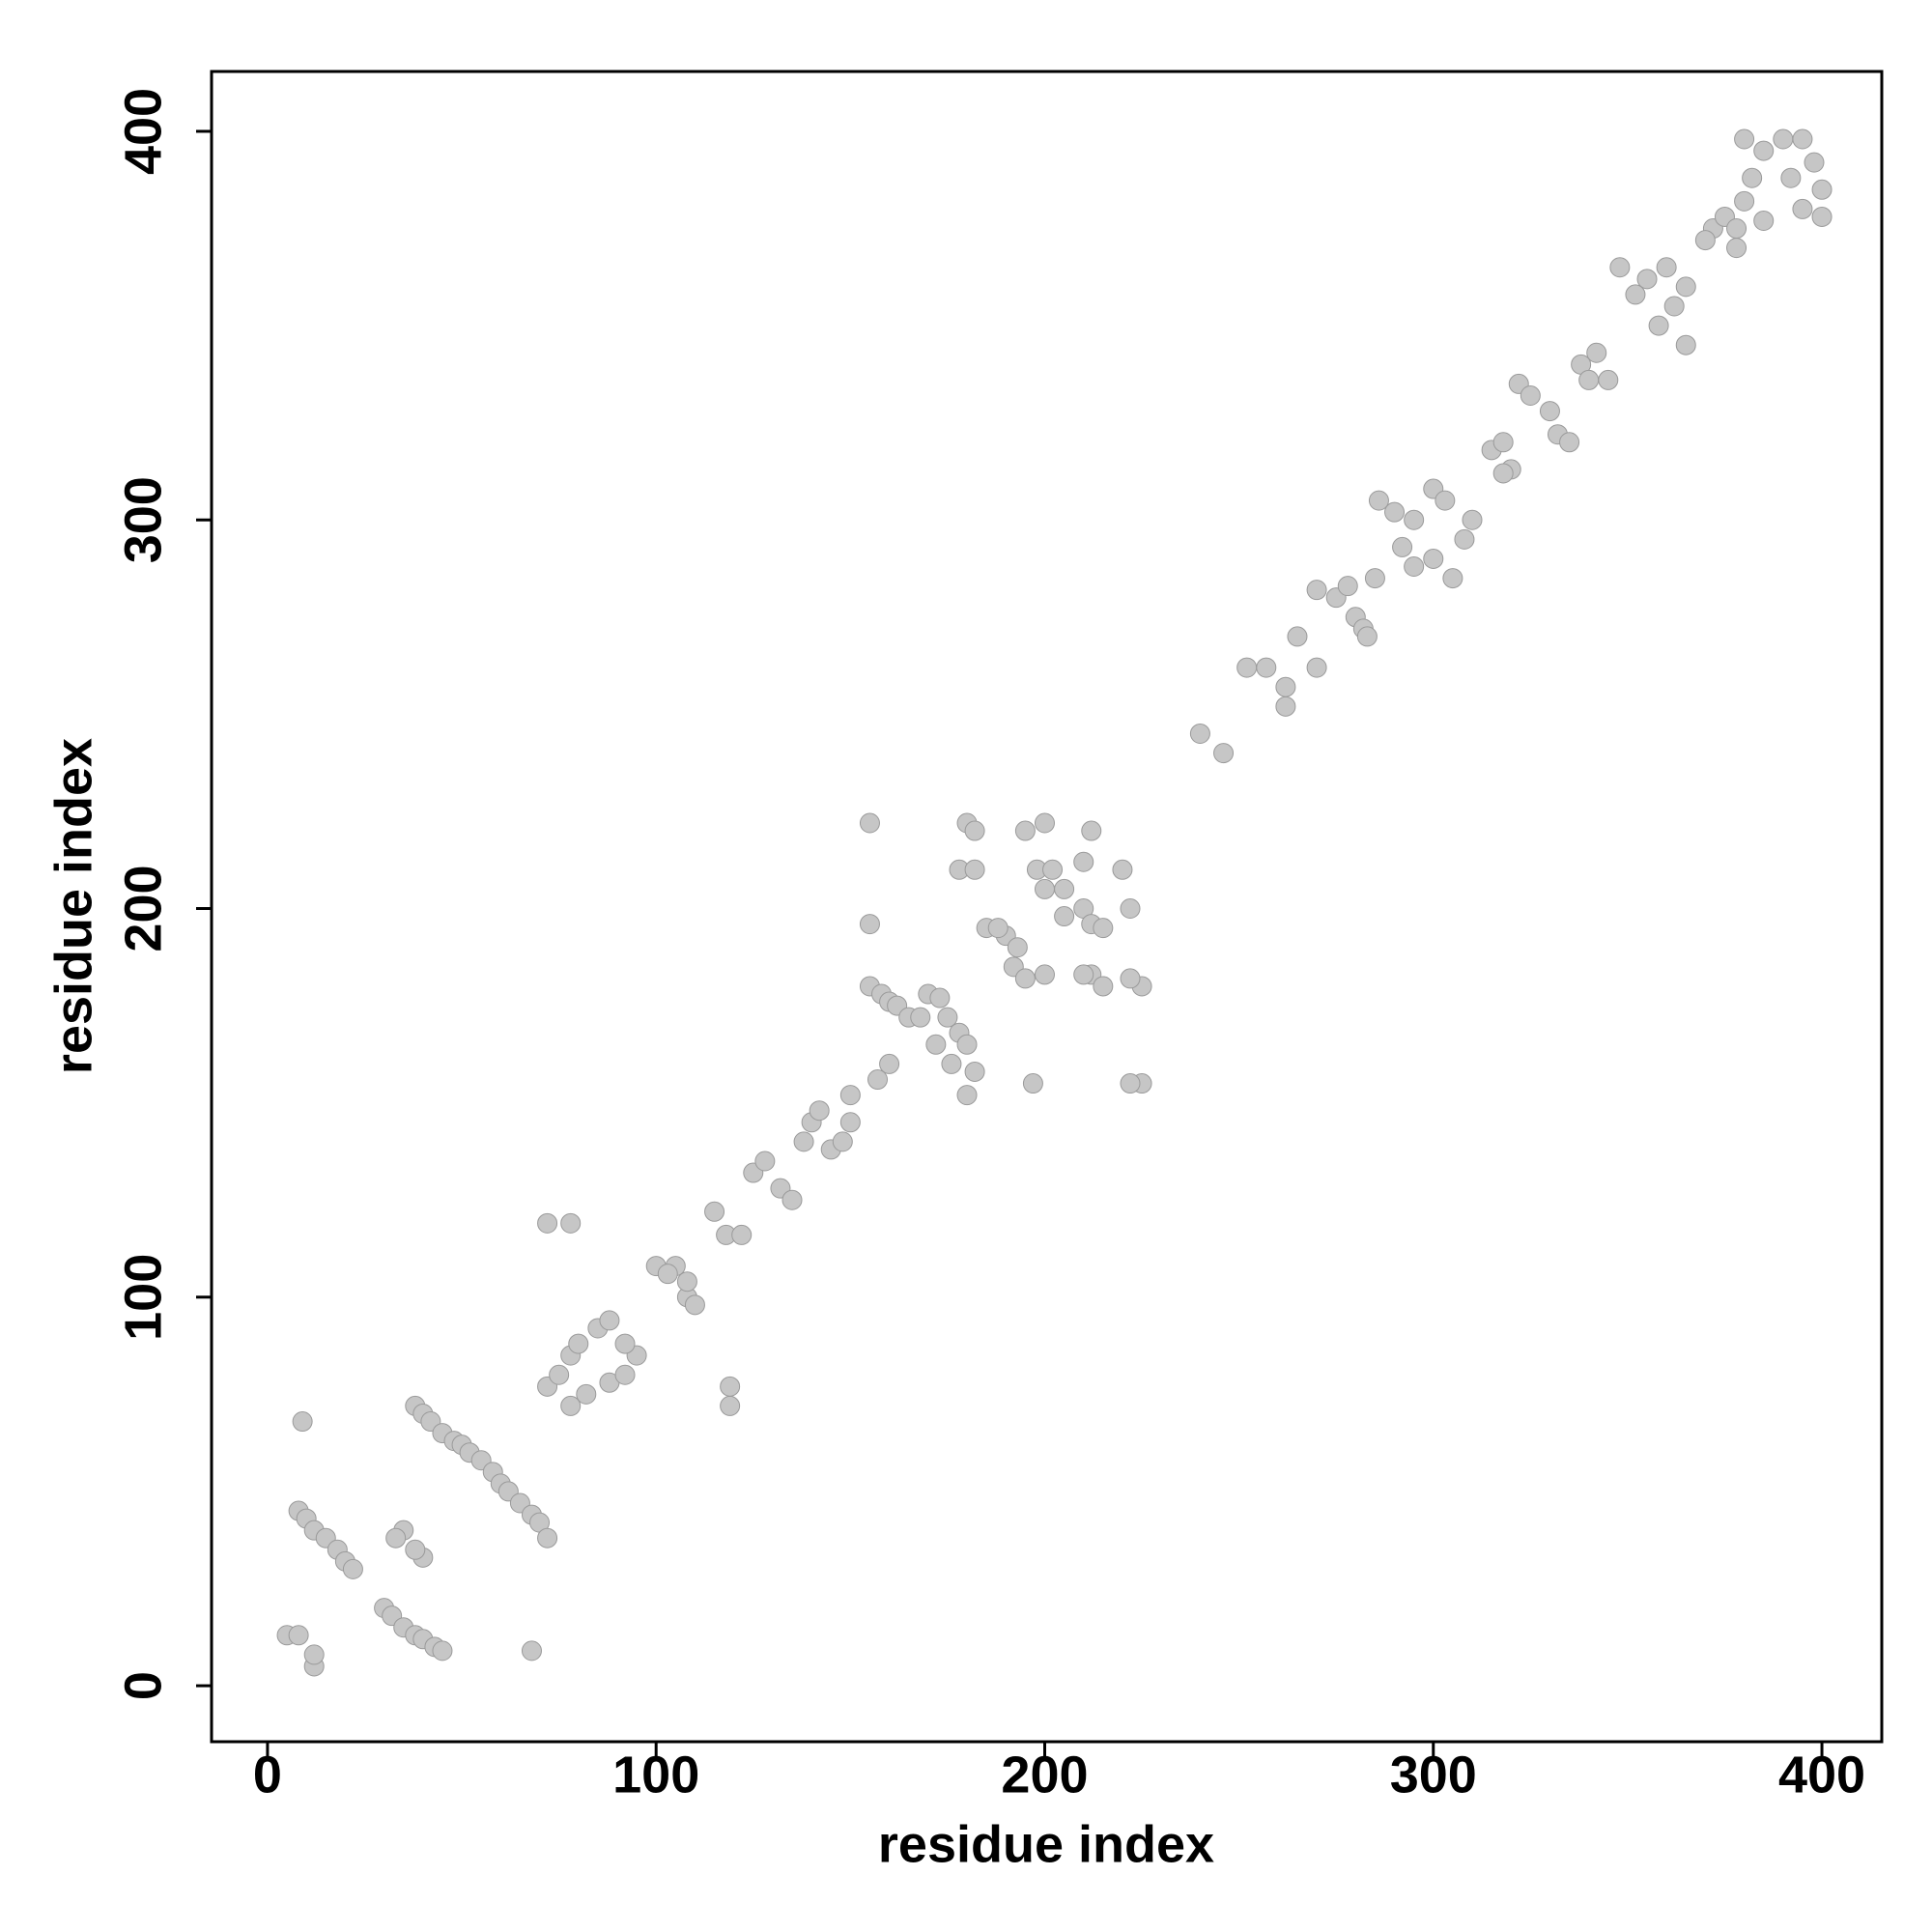 The image size is (1932, 1932). Describe the element at coordinates (1046, 1844) in the screenshot. I see `x-axis-label: residue index` at that location.